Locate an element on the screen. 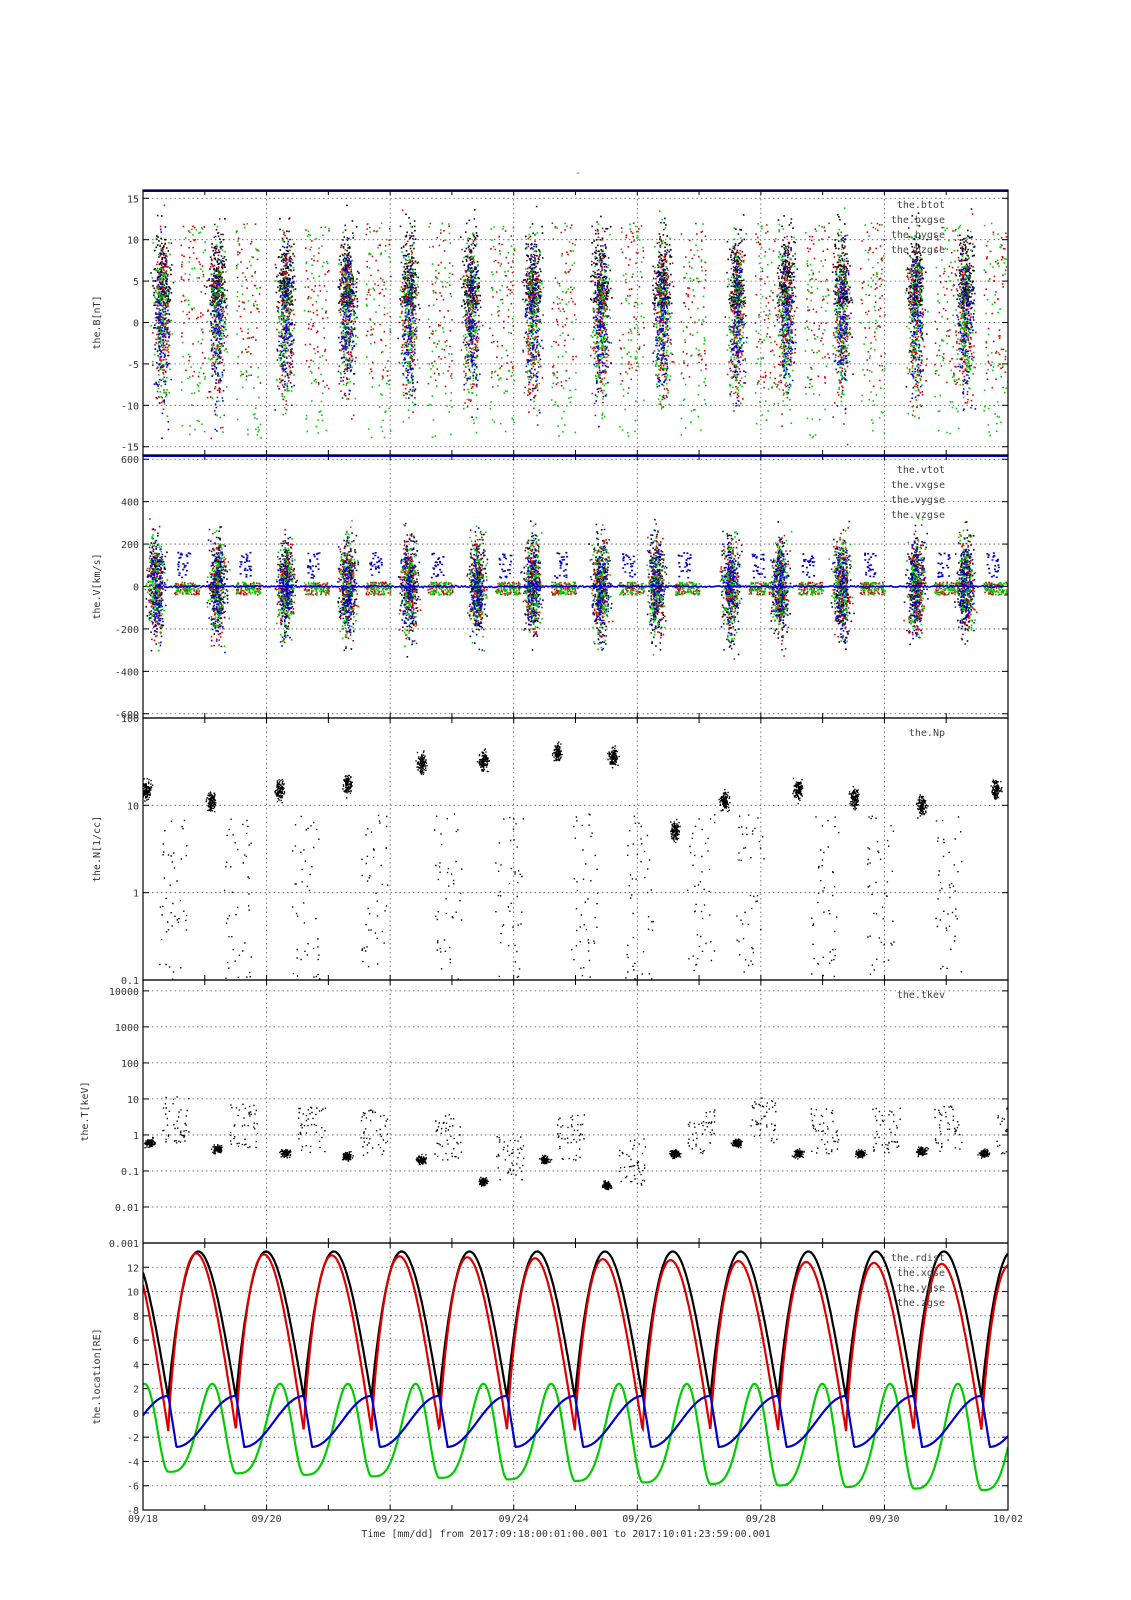 The image size is (1131, 1600). legend-entry: the.vxgse is located at coordinates (918, 485).